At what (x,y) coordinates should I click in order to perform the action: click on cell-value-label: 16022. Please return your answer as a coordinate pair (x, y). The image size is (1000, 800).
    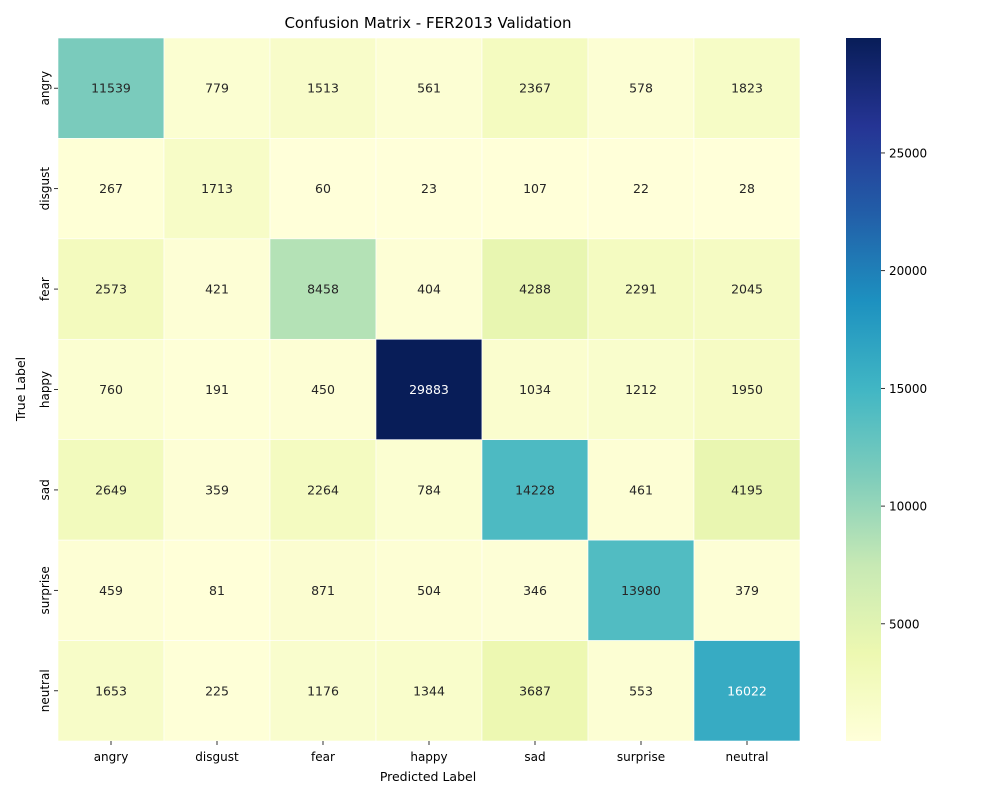
    Looking at the image, I should click on (747, 690).